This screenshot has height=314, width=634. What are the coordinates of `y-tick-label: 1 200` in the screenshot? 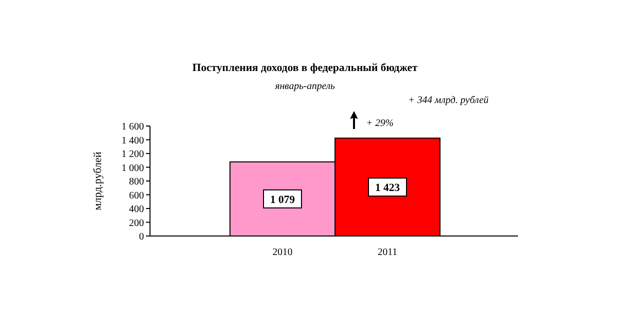 It's located at (133, 154).